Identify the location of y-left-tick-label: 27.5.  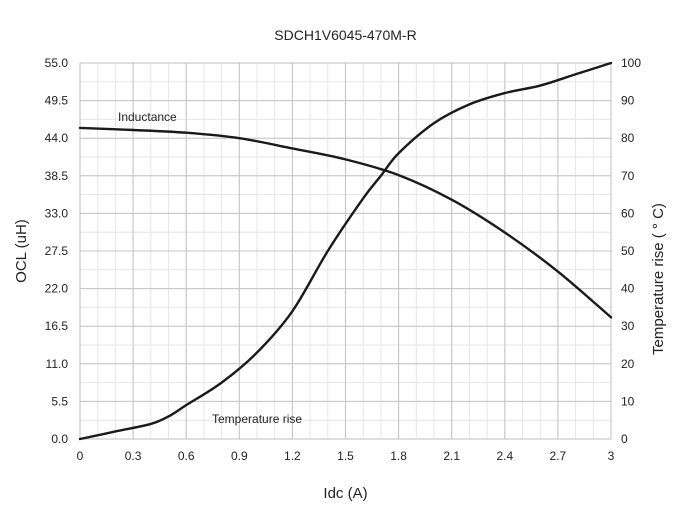
(57, 251).